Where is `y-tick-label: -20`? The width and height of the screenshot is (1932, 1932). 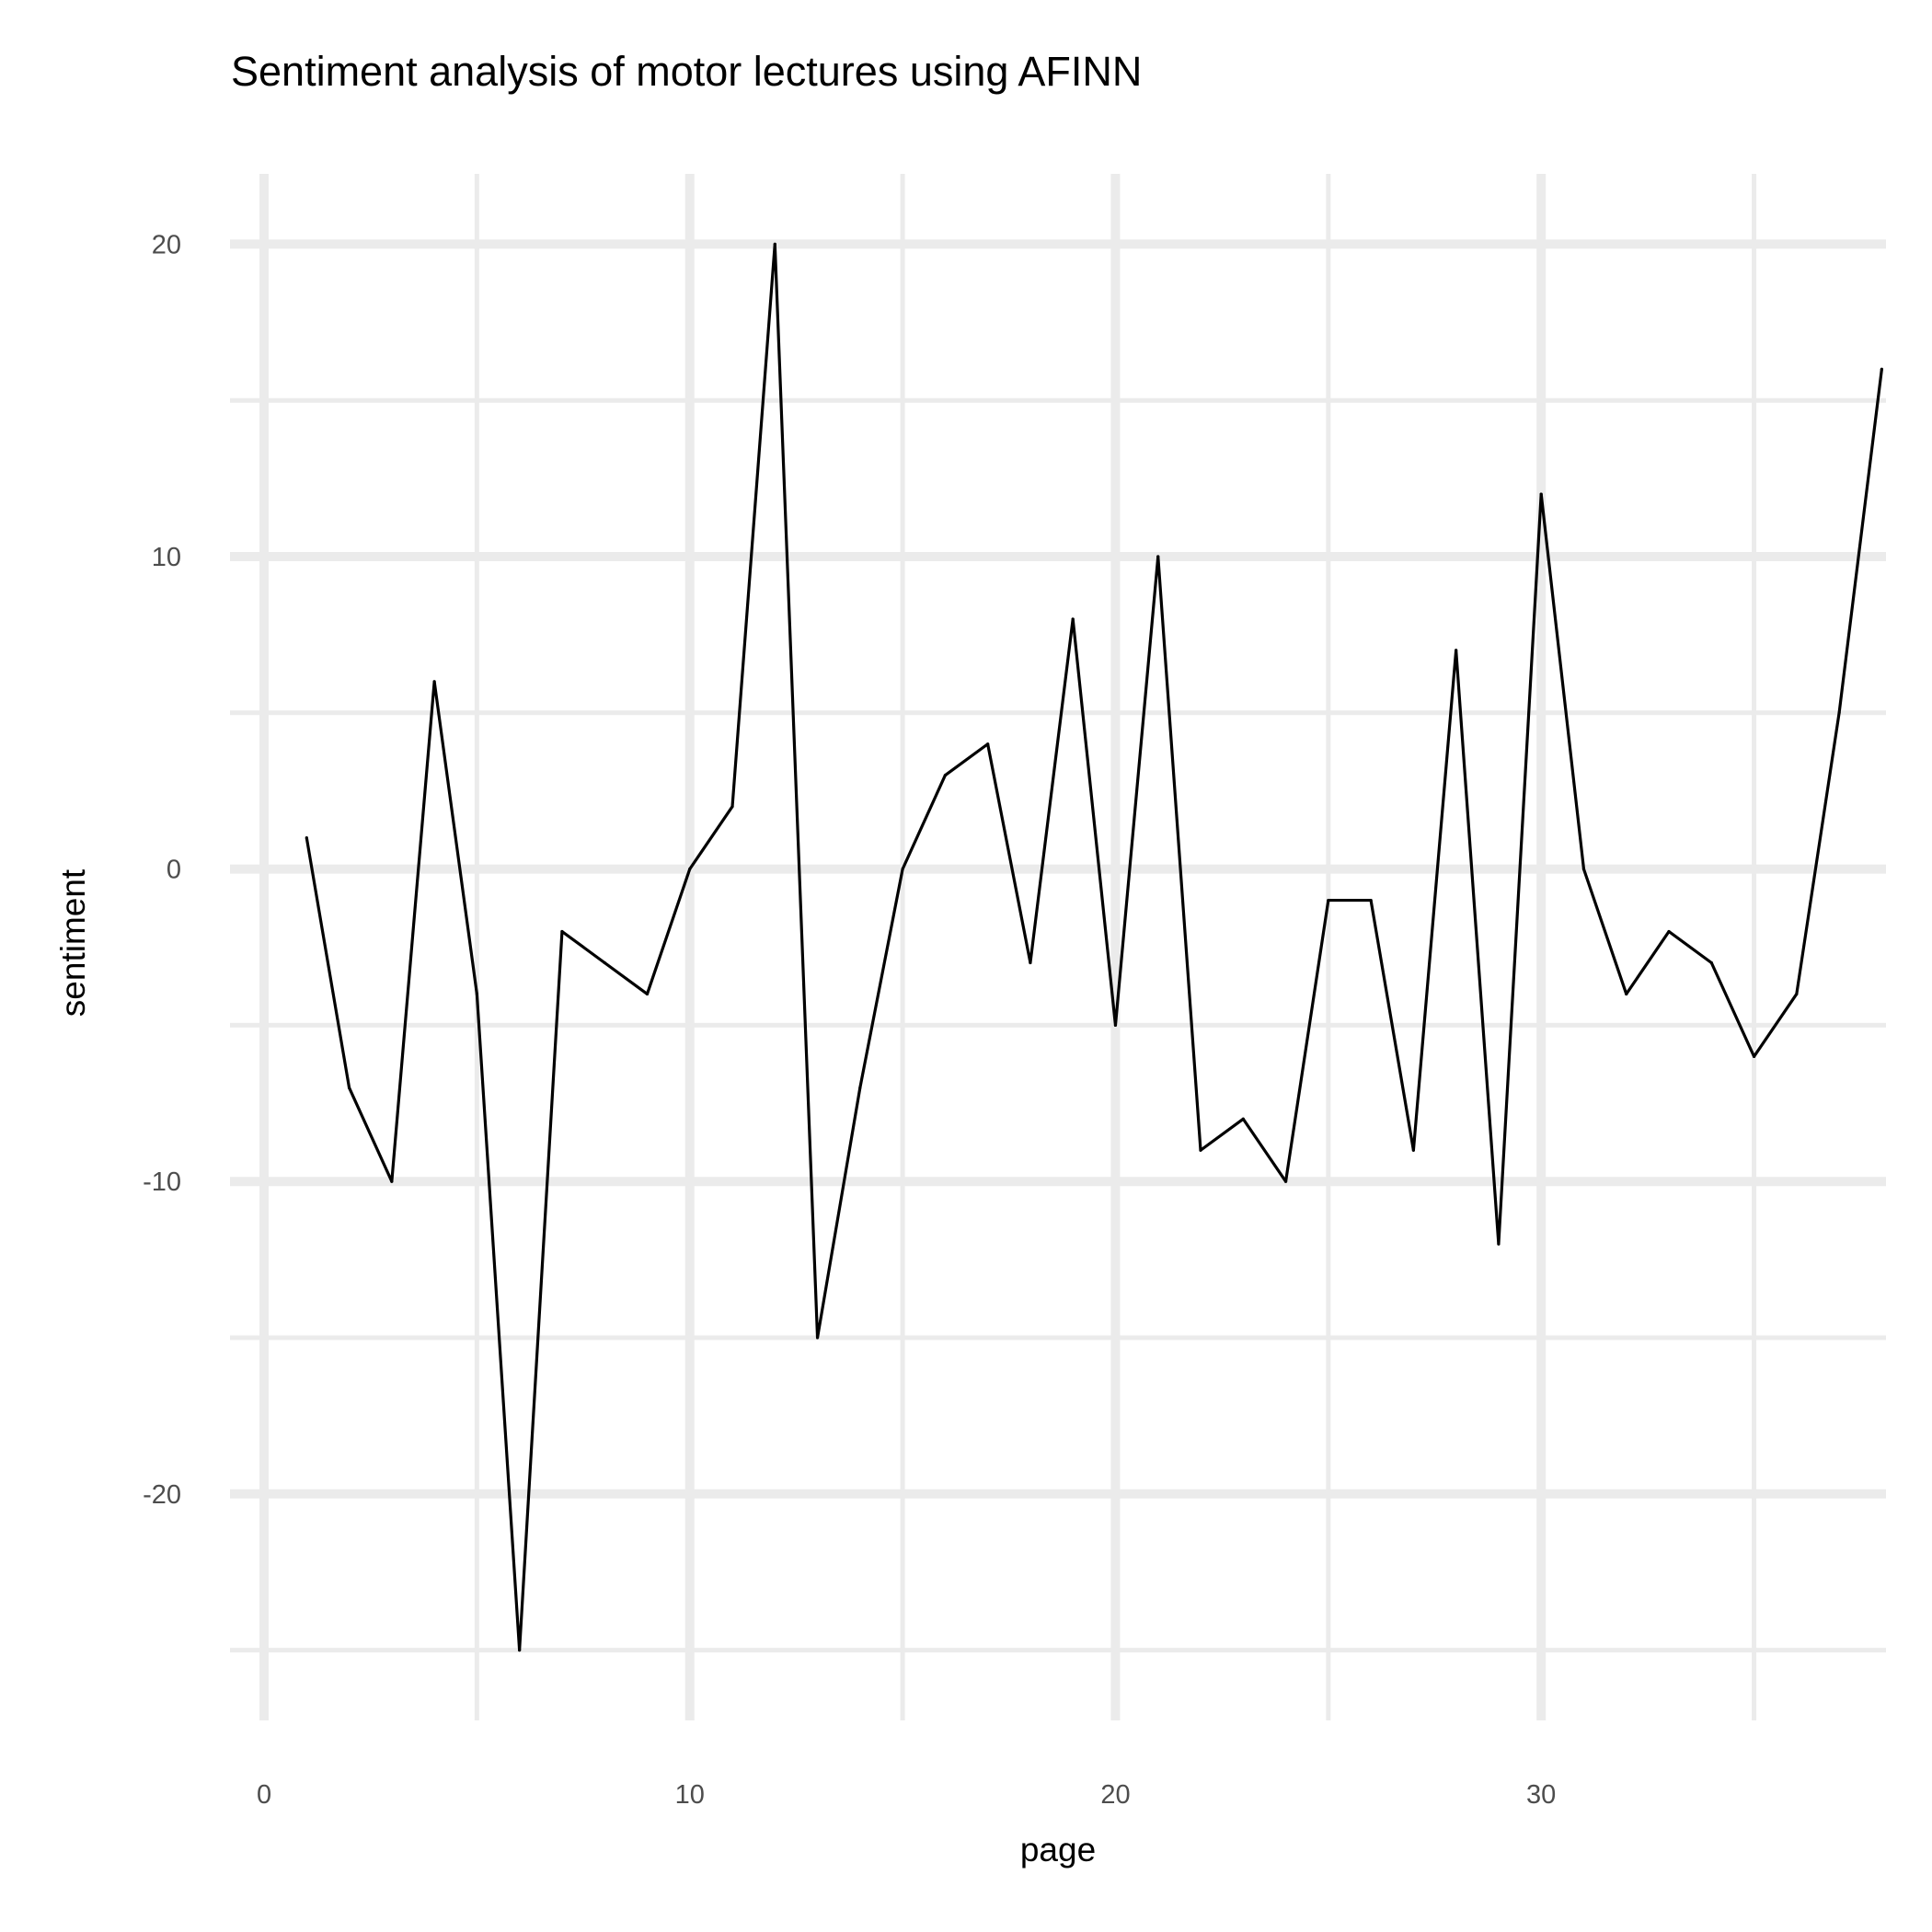 y-tick-label: -20 is located at coordinates (162, 1495).